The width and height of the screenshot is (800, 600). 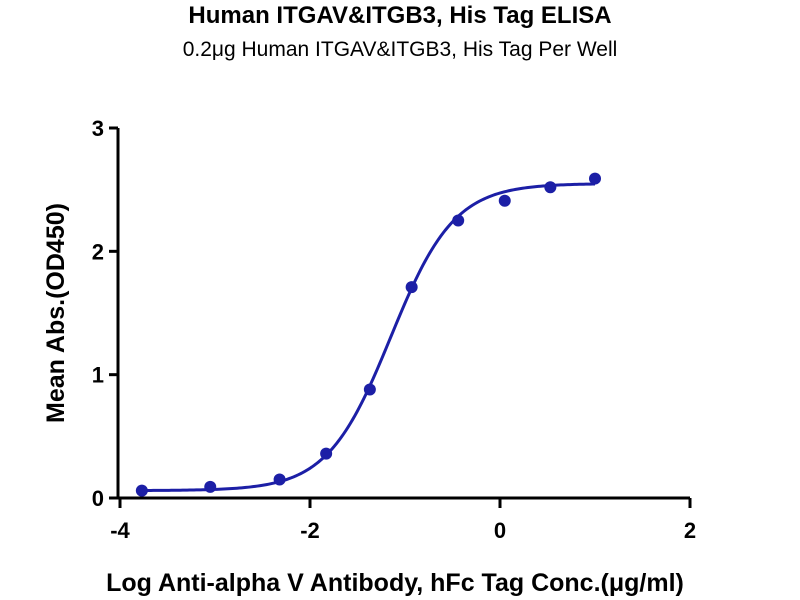 What do you see at coordinates (98, 128) in the screenshot?
I see `y-tick-label: 3` at bounding box center [98, 128].